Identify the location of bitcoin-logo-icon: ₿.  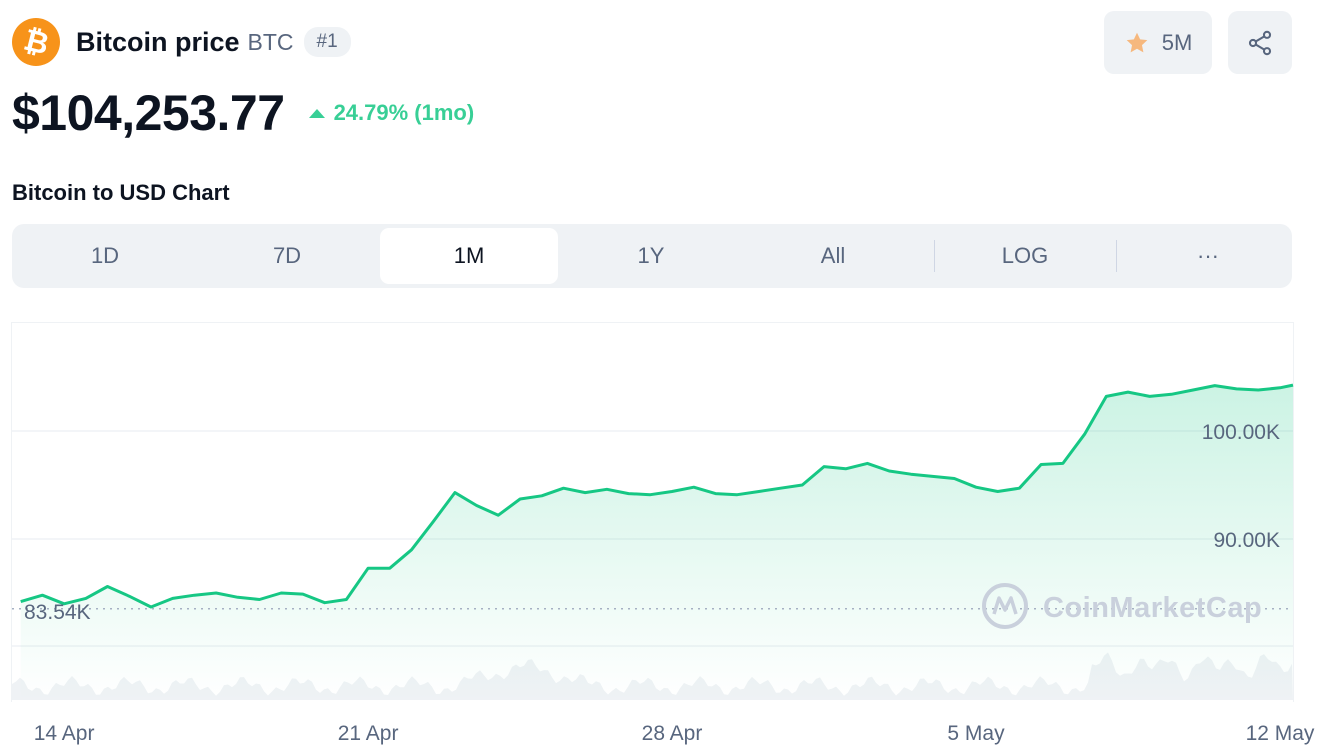
(36, 42).